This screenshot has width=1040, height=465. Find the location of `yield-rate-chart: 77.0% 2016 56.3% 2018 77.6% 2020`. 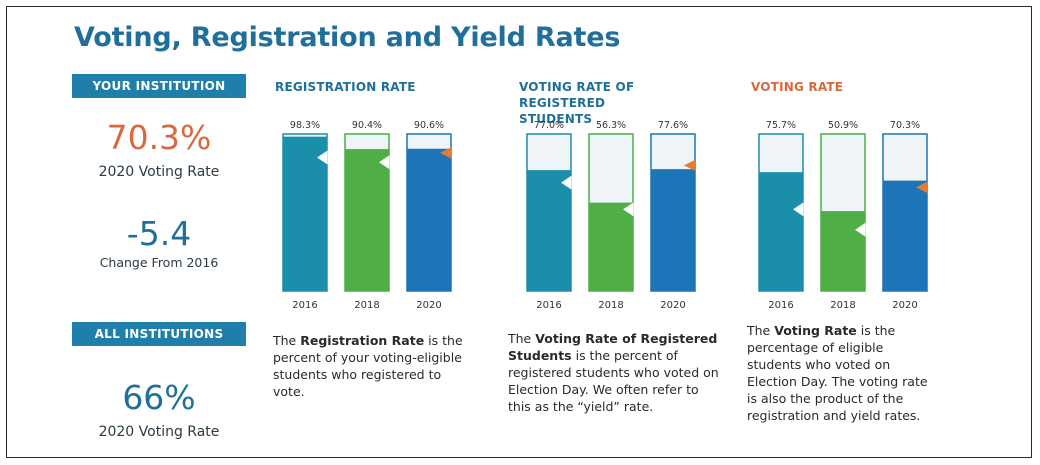

yield-rate-chart: 77.0% 2016 56.3% 2018 77.6% 2020 is located at coordinates (611, 215).